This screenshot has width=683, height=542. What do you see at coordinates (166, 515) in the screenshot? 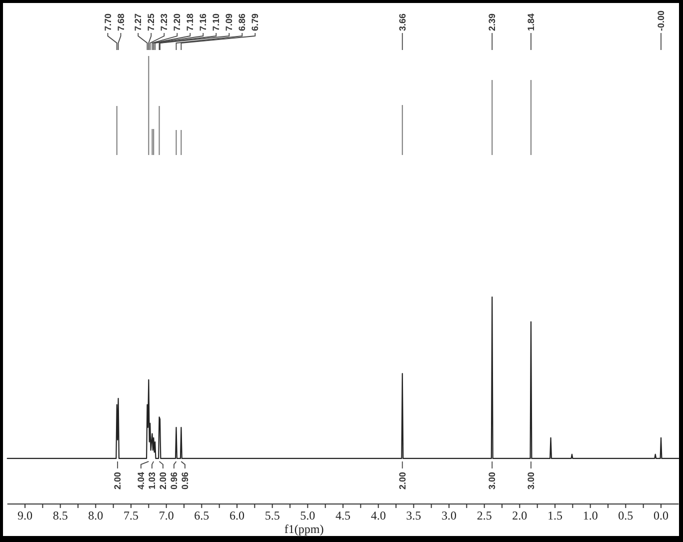
I see `x-tick-label: 7.0` at bounding box center [166, 515].